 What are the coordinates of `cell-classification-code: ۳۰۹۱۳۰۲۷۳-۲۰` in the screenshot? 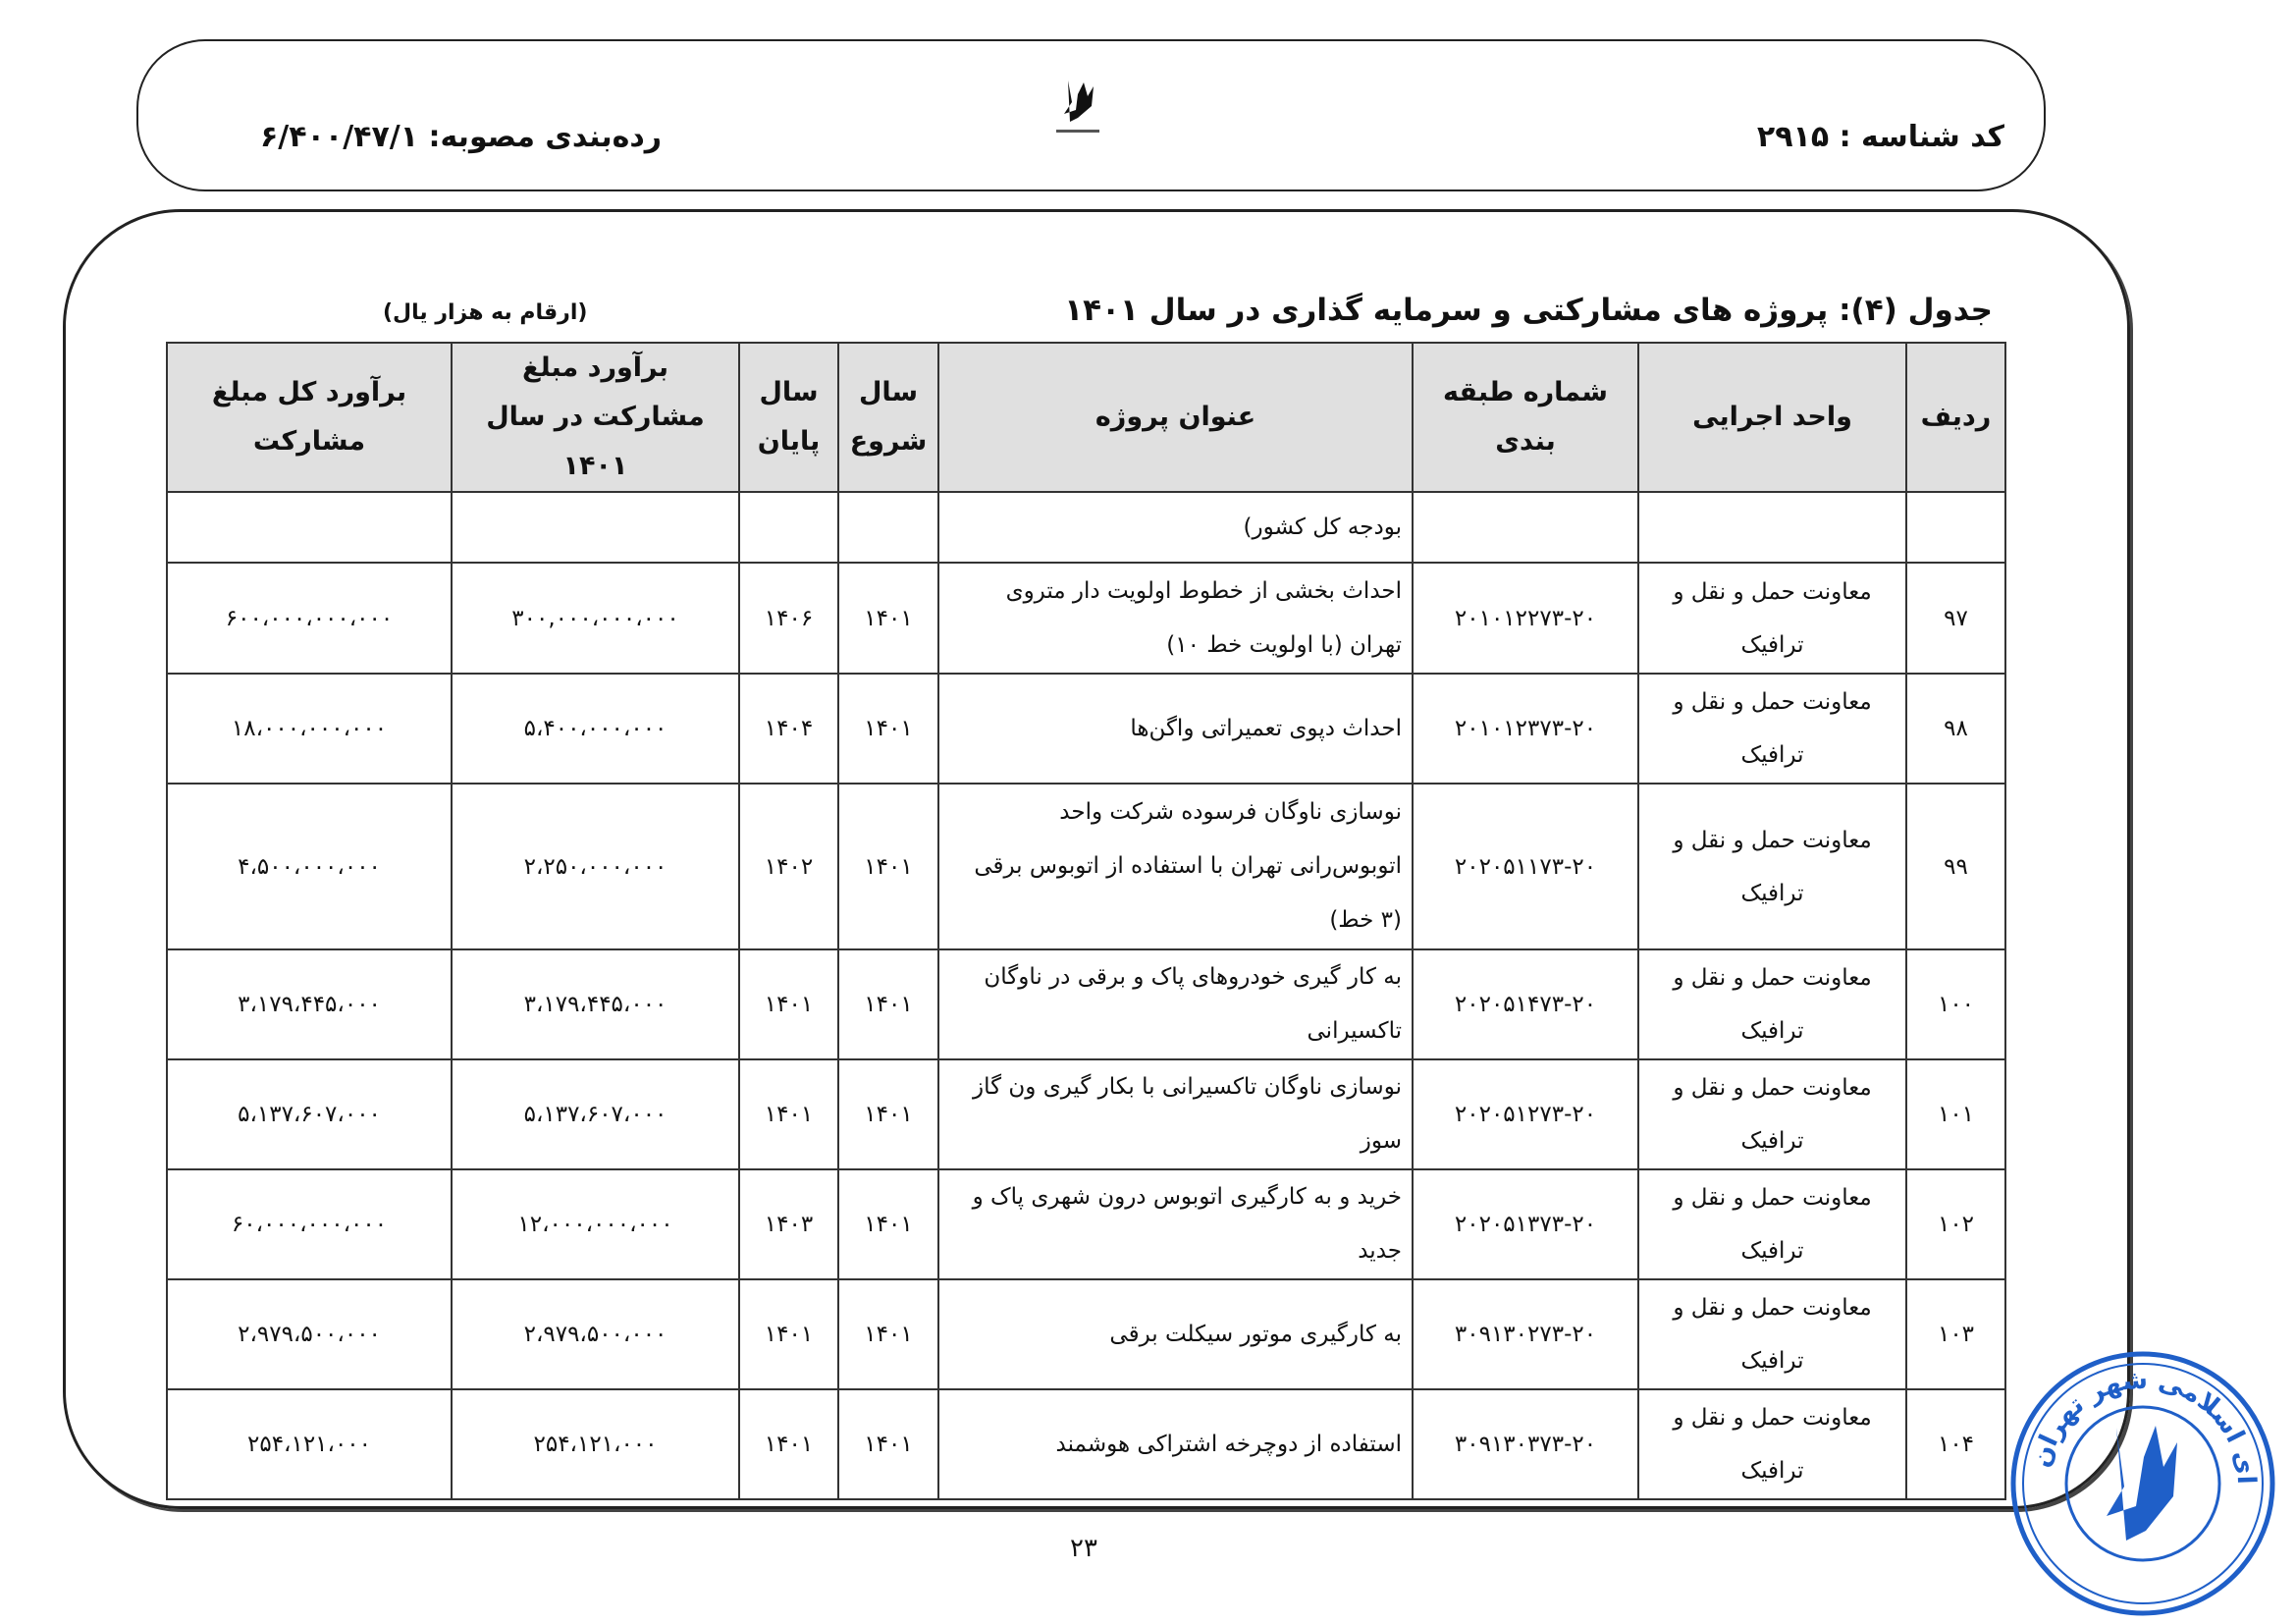 It's located at (1525, 1334).